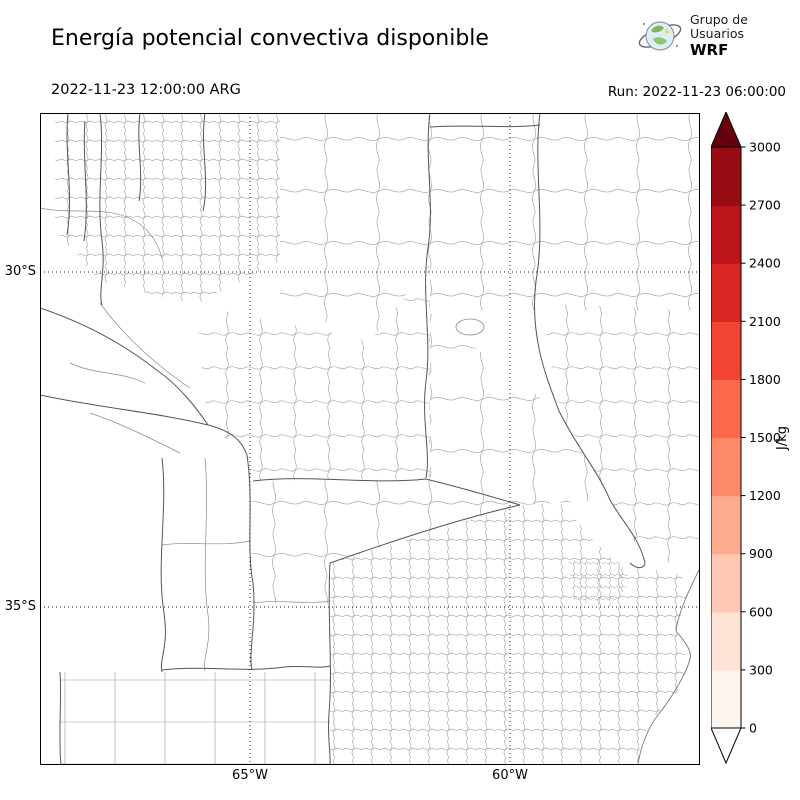  What do you see at coordinates (765, 205) in the screenshot?
I see `svg-text: 2700` at bounding box center [765, 205].